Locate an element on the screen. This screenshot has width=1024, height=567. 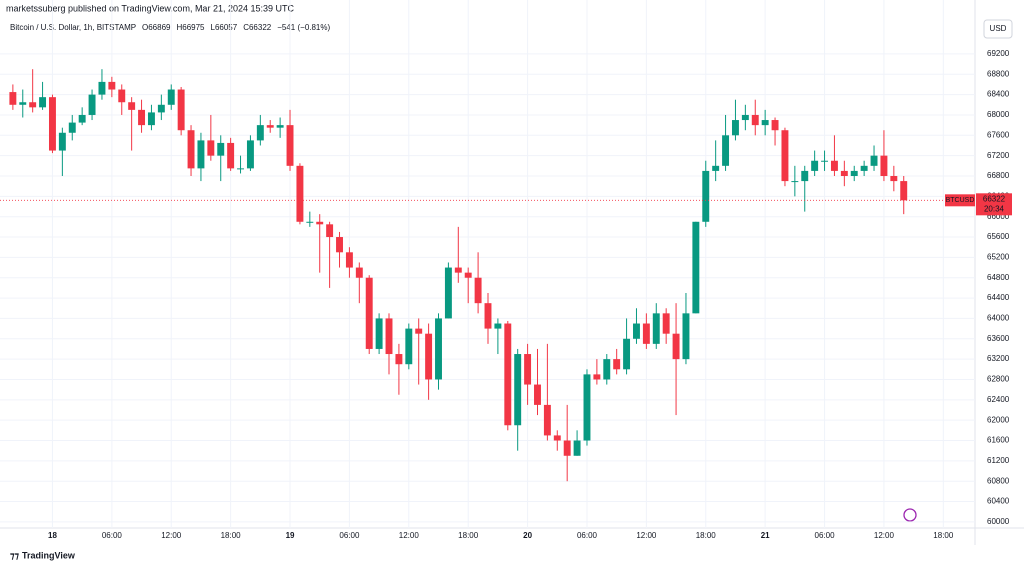
legend-value: L66057 is located at coordinates (224, 27).